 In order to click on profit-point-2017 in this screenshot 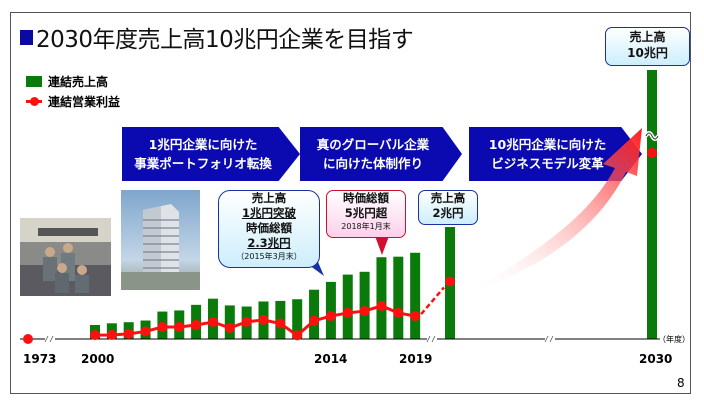, I will do `click(381, 305)`.